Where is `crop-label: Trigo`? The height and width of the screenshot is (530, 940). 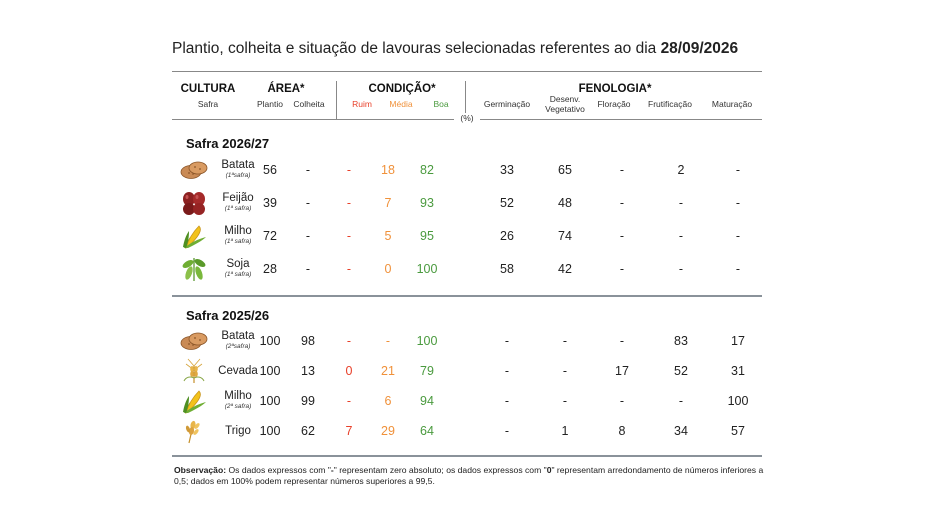
crop-label: Trigo is located at coordinates (238, 427).